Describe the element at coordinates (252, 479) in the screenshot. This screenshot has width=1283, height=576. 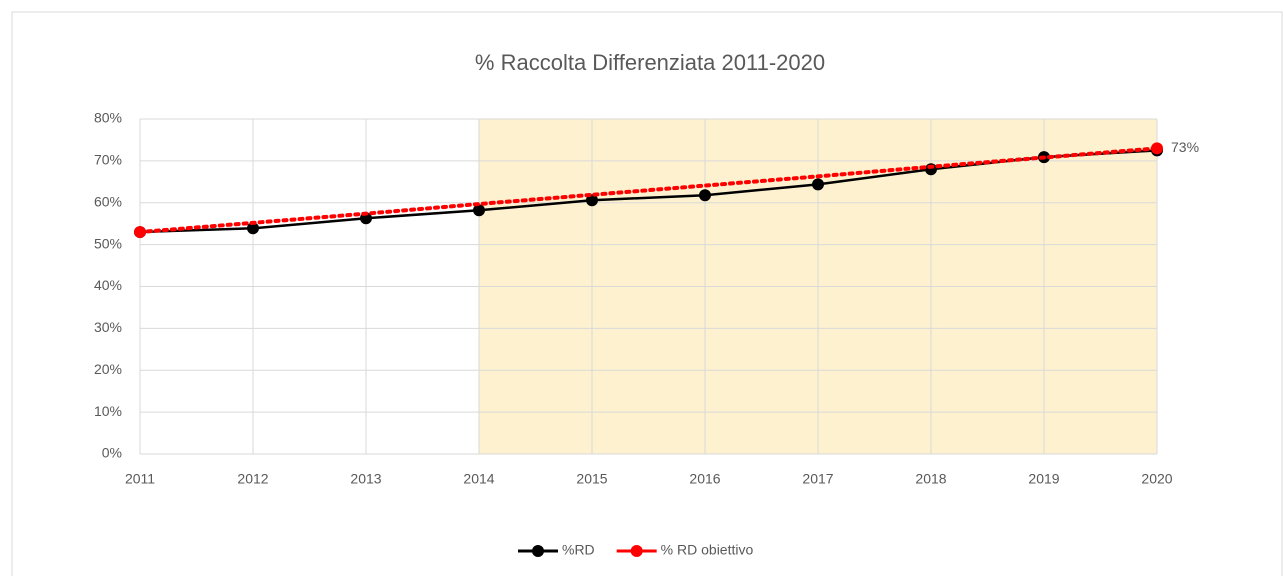
I see `x-tick-label: 2012` at that location.